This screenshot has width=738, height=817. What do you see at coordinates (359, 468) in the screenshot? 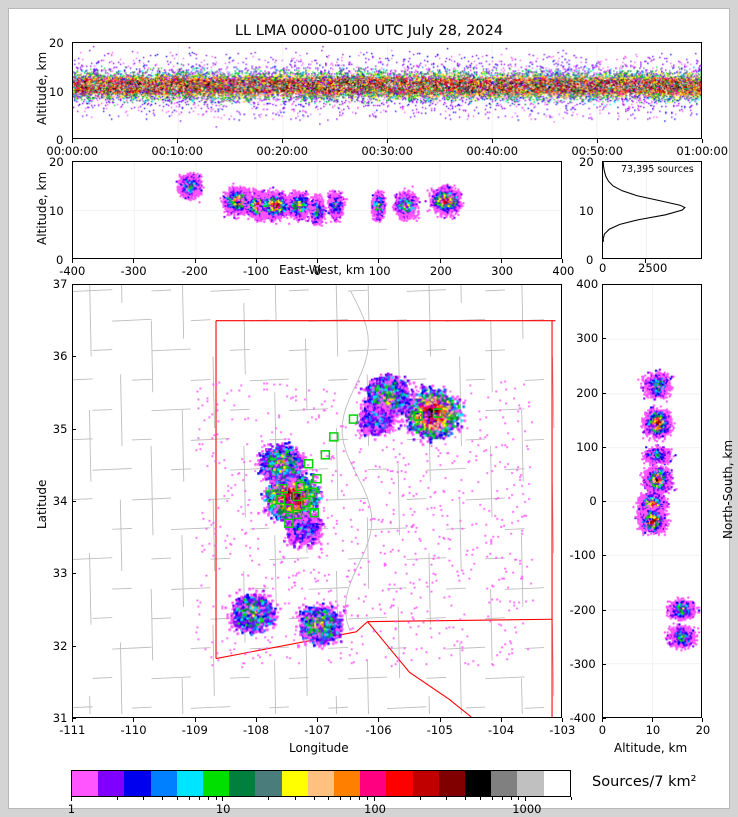
I see `lma-station-markers` at bounding box center [359, 468].